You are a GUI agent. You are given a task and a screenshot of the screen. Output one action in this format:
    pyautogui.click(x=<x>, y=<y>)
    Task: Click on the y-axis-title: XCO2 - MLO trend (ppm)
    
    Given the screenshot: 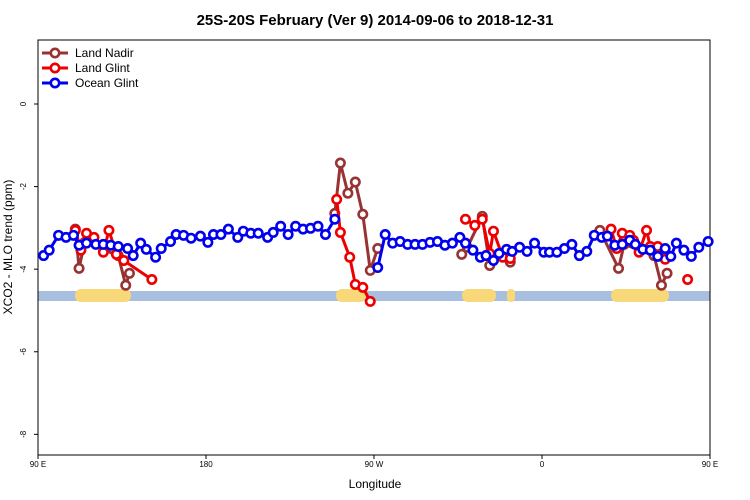 What is the action you would take?
    pyautogui.click(x=8, y=247)
    